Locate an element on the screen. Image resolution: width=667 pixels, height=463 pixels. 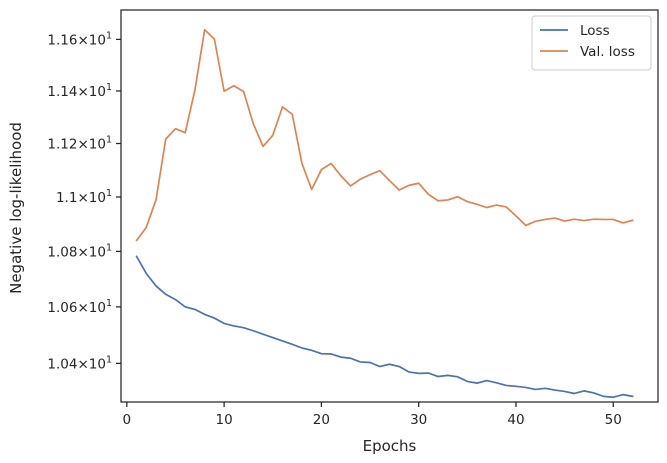
y-tick-mantissa: 1.1 is located at coordinates (66, 198).